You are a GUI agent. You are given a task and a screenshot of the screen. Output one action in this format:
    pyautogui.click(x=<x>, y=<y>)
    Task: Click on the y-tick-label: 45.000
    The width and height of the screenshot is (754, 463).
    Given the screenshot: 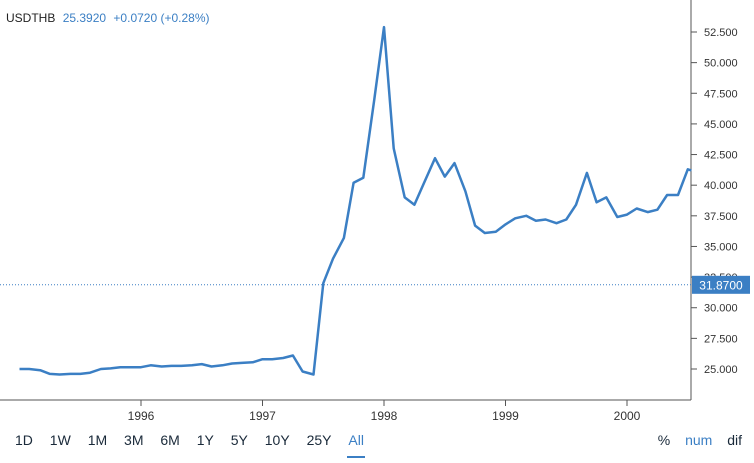 What is the action you would take?
    pyautogui.click(x=721, y=125)
    